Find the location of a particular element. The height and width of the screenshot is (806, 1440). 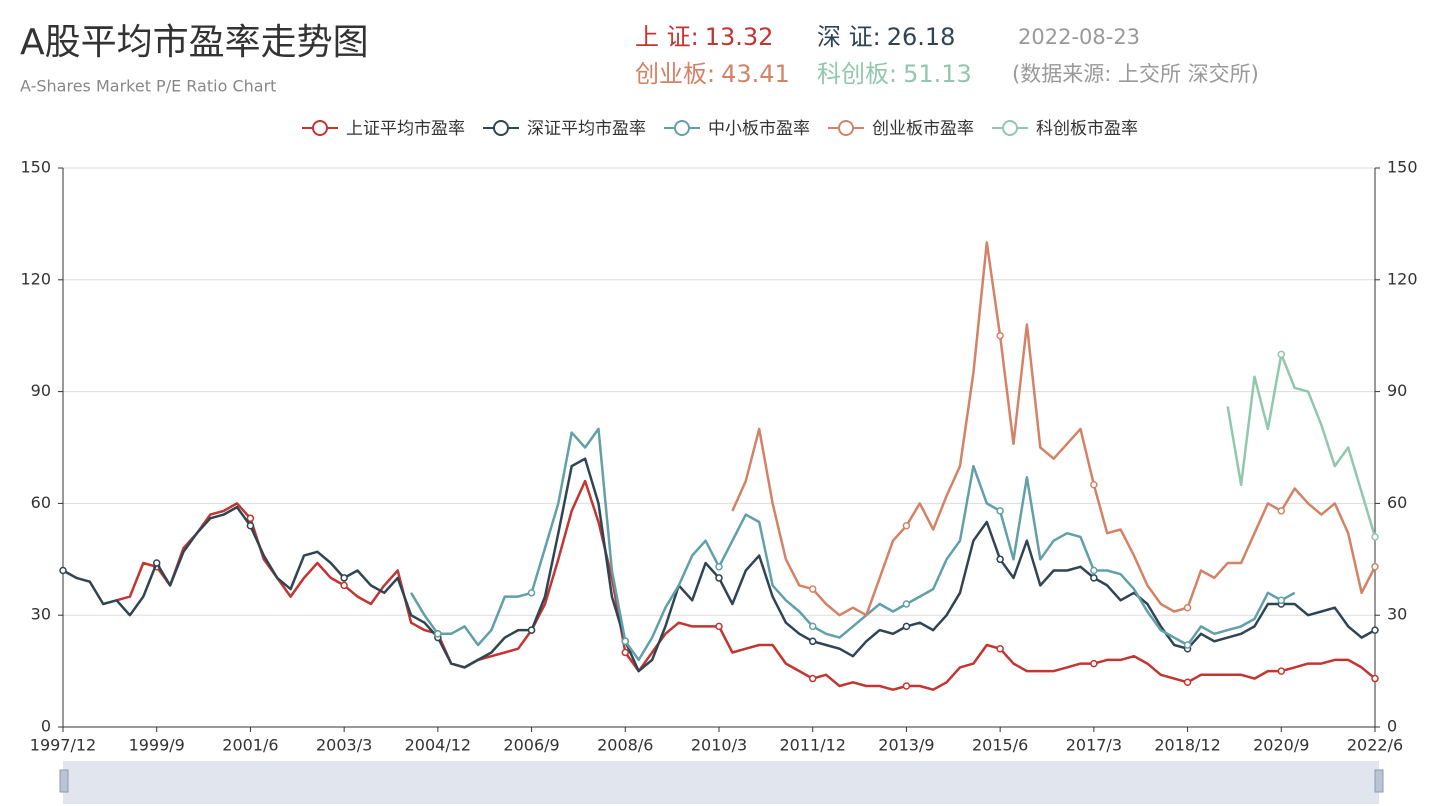

legend: 上证平均市盈率 深证平均市盈率 中小板市盈率 创业板市盈率 科创板市盈率 is located at coordinates (720, 129).